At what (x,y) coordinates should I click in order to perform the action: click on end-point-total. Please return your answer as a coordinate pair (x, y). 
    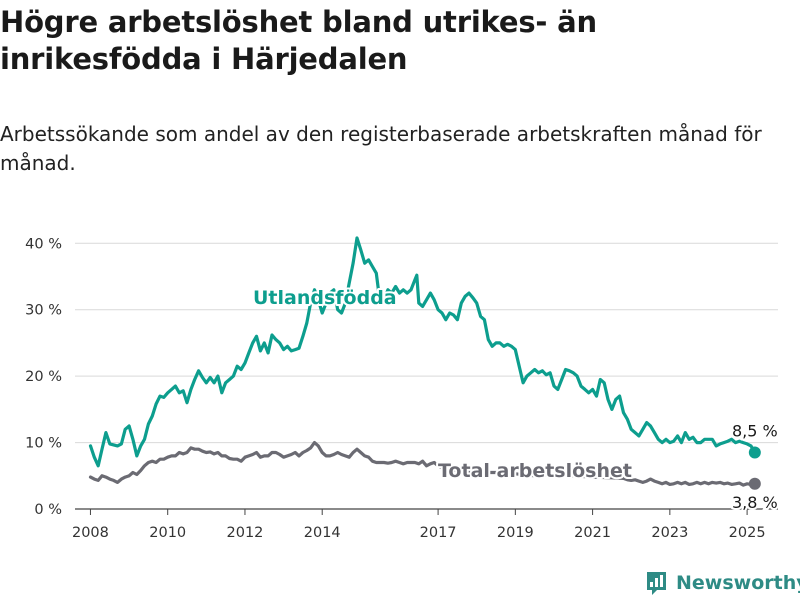
    Looking at the image, I should click on (754, 483).